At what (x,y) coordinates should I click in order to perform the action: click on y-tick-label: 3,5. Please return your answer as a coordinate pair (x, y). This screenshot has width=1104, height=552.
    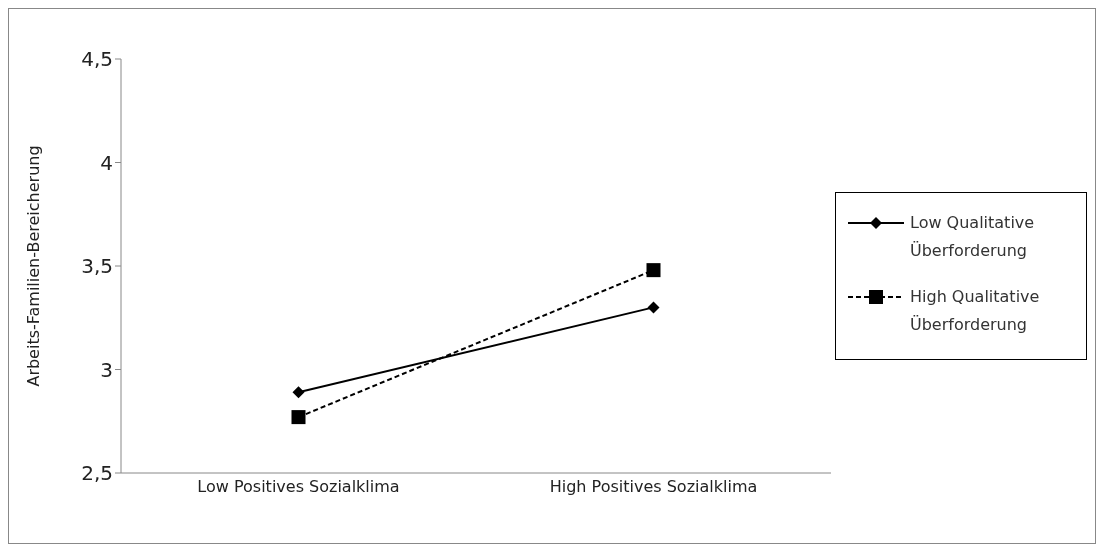
    Looking at the image, I should click on (97, 266).